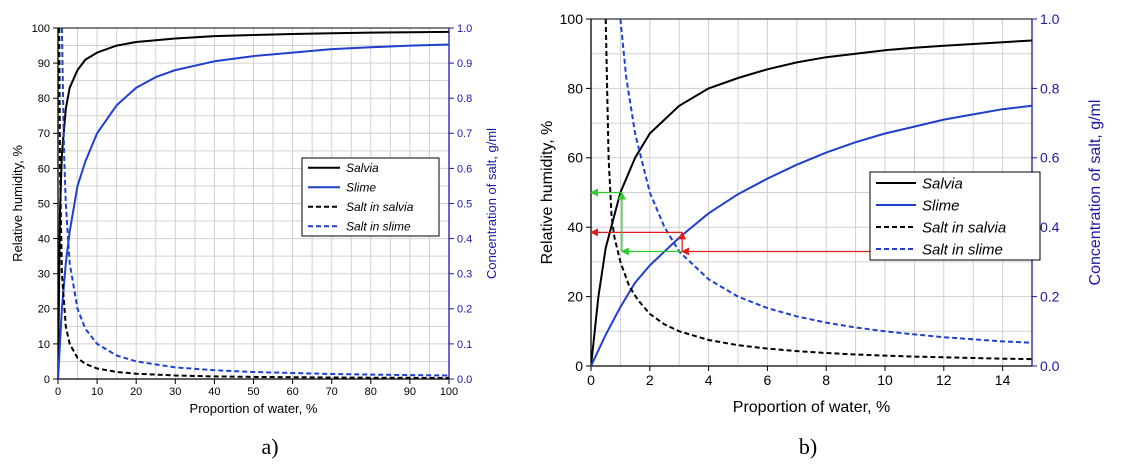 The height and width of the screenshot is (467, 1121). What do you see at coordinates (808, 446) in the screenshot?
I see `panel-label: b)` at bounding box center [808, 446].